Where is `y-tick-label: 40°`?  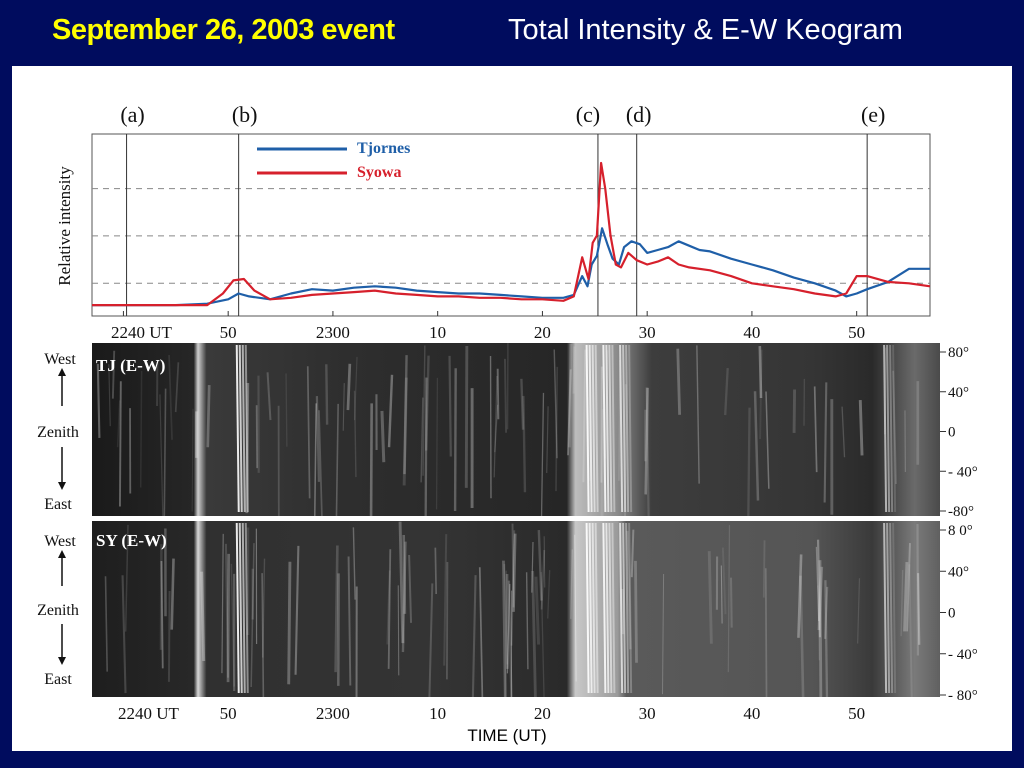 y-tick-label: 40° is located at coordinates (958, 572).